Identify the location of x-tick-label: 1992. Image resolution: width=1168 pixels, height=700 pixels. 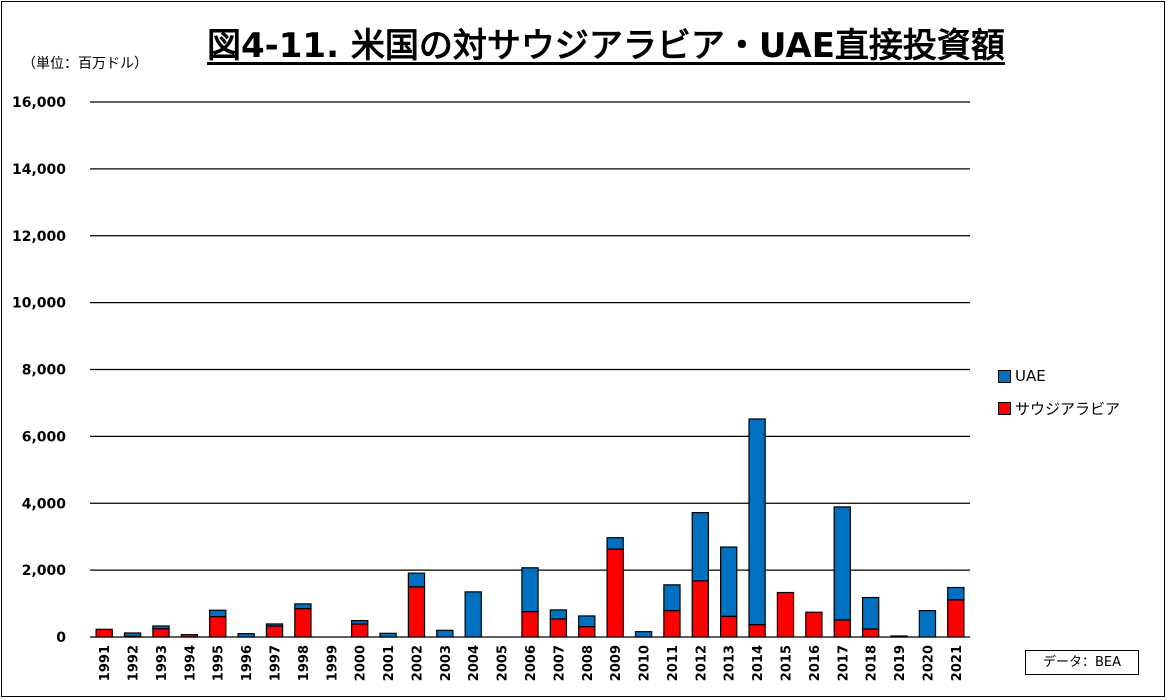
(134, 663).